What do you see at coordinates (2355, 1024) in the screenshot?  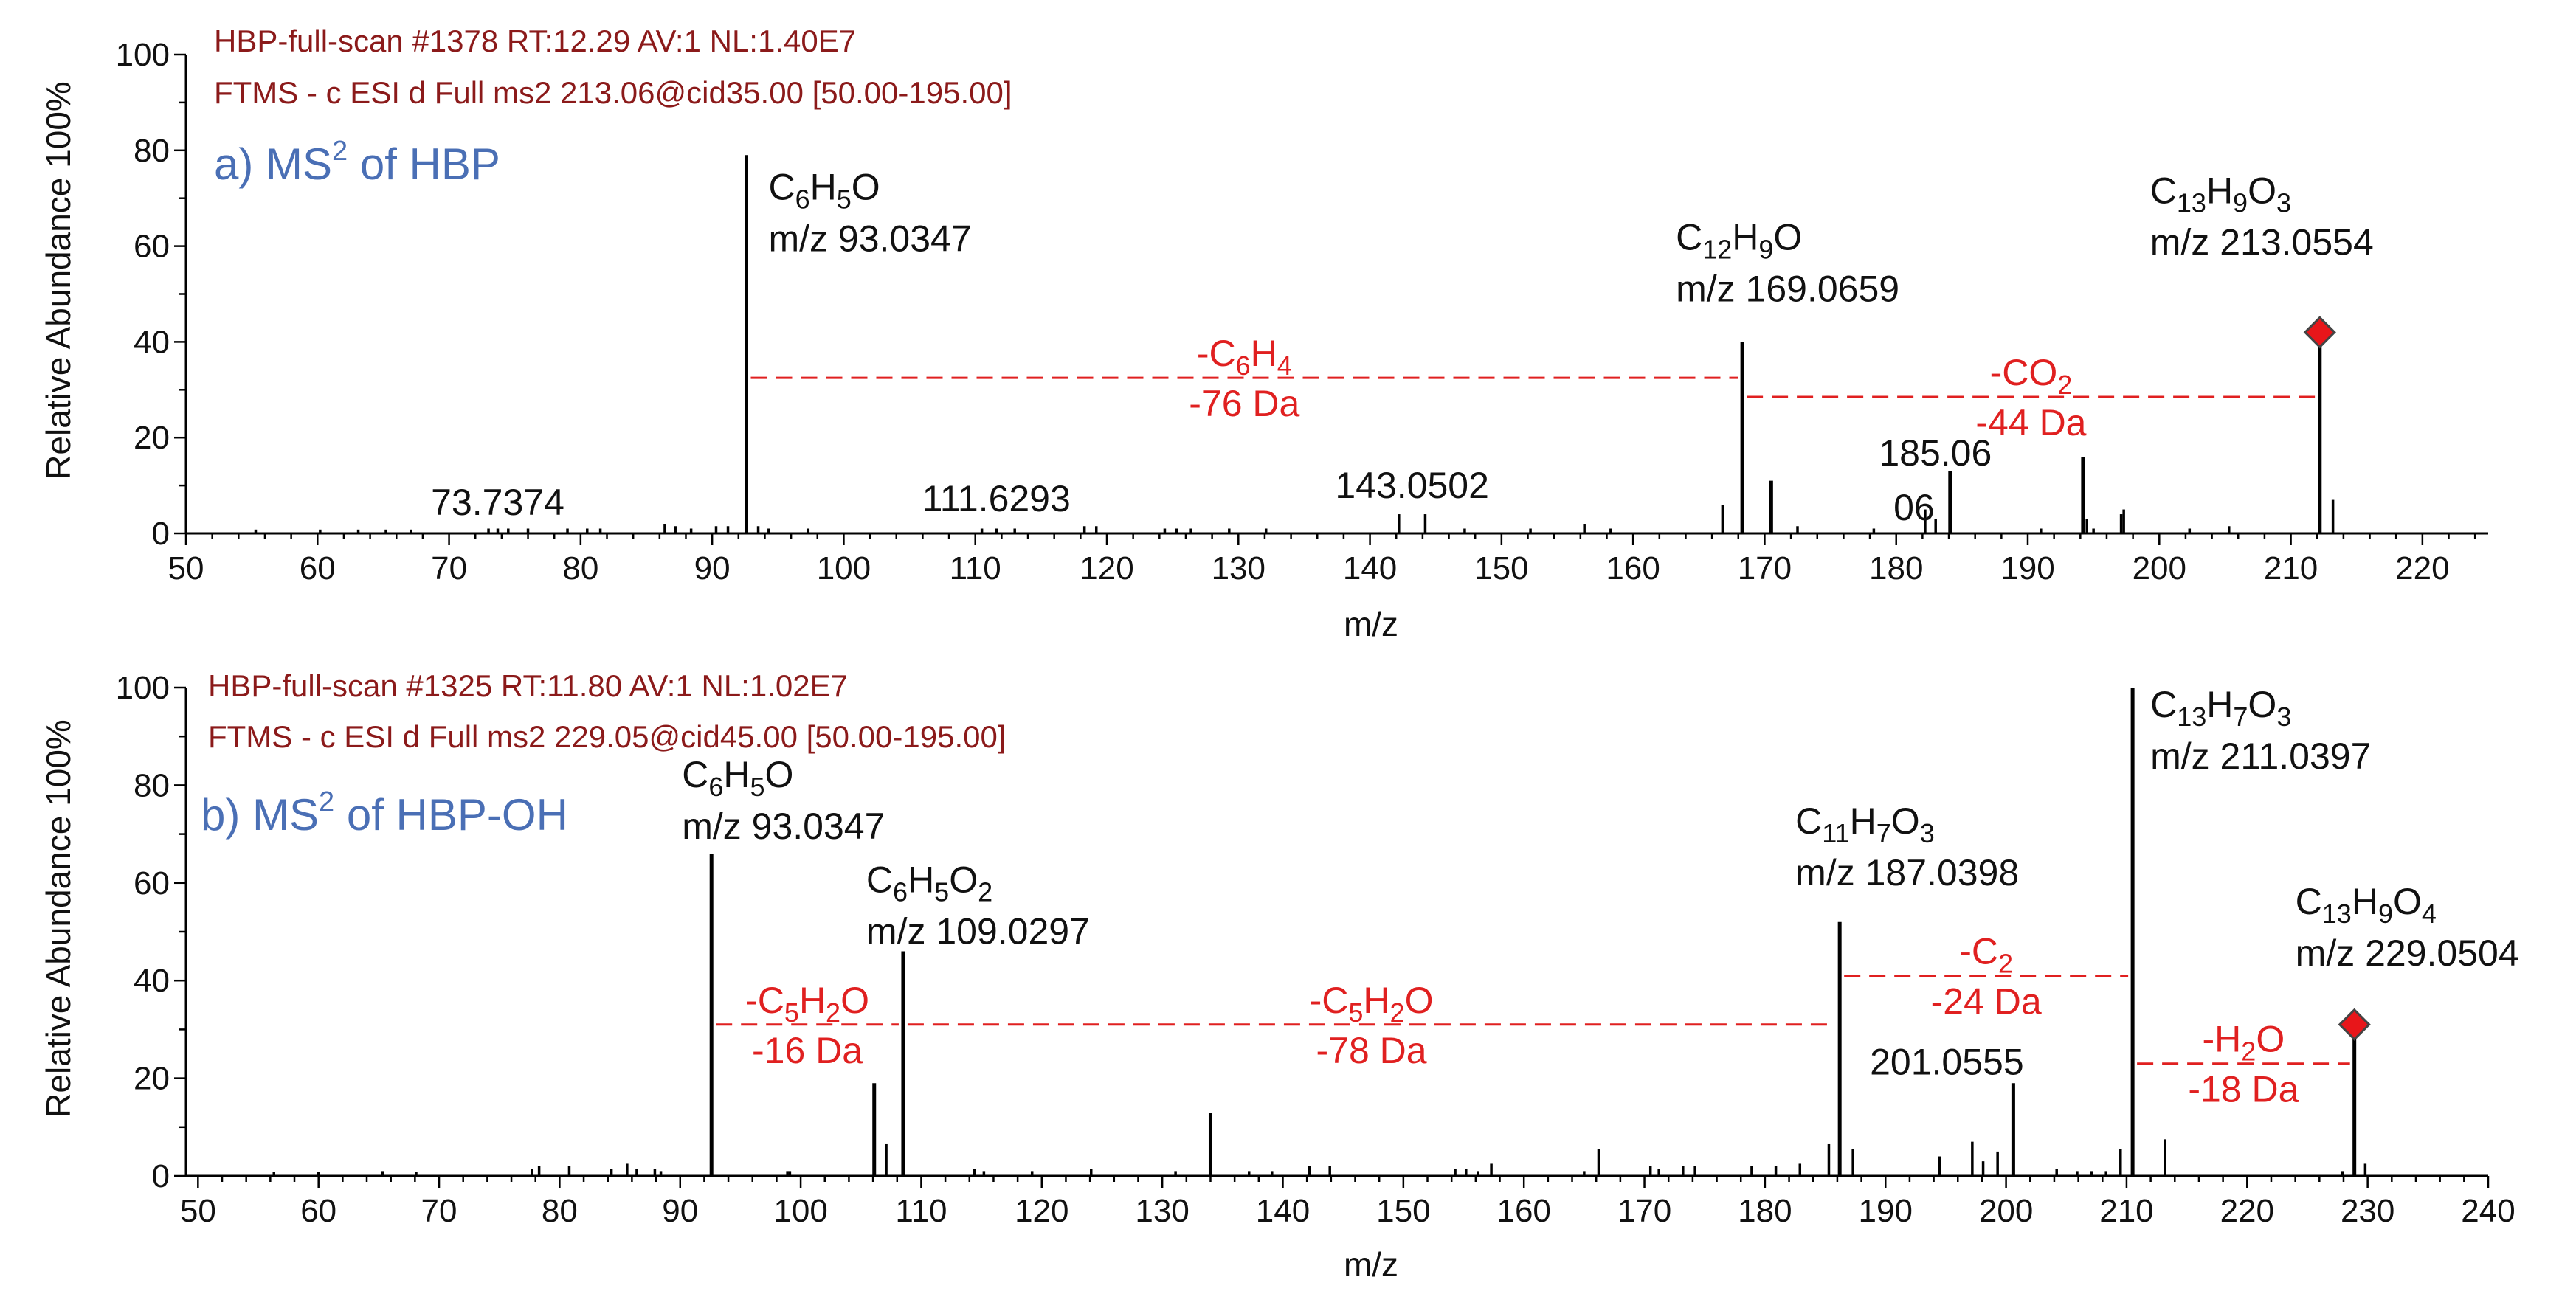 I see `panel-b-precursor-marker` at bounding box center [2355, 1024].